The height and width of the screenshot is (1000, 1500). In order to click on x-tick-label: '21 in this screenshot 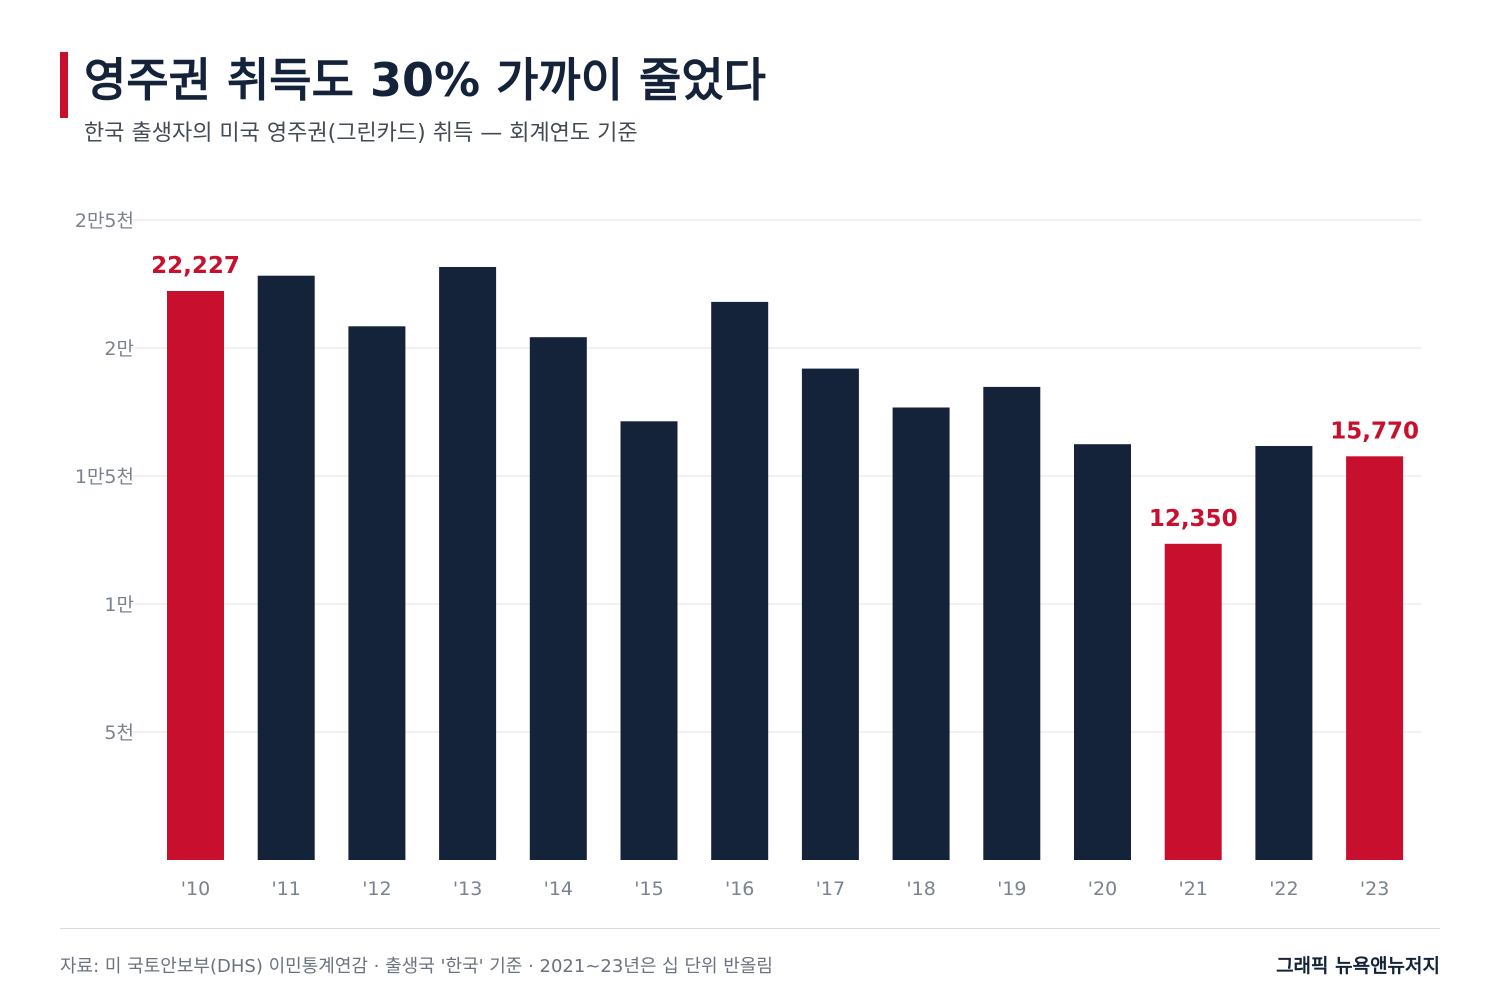, I will do `click(1192, 889)`.